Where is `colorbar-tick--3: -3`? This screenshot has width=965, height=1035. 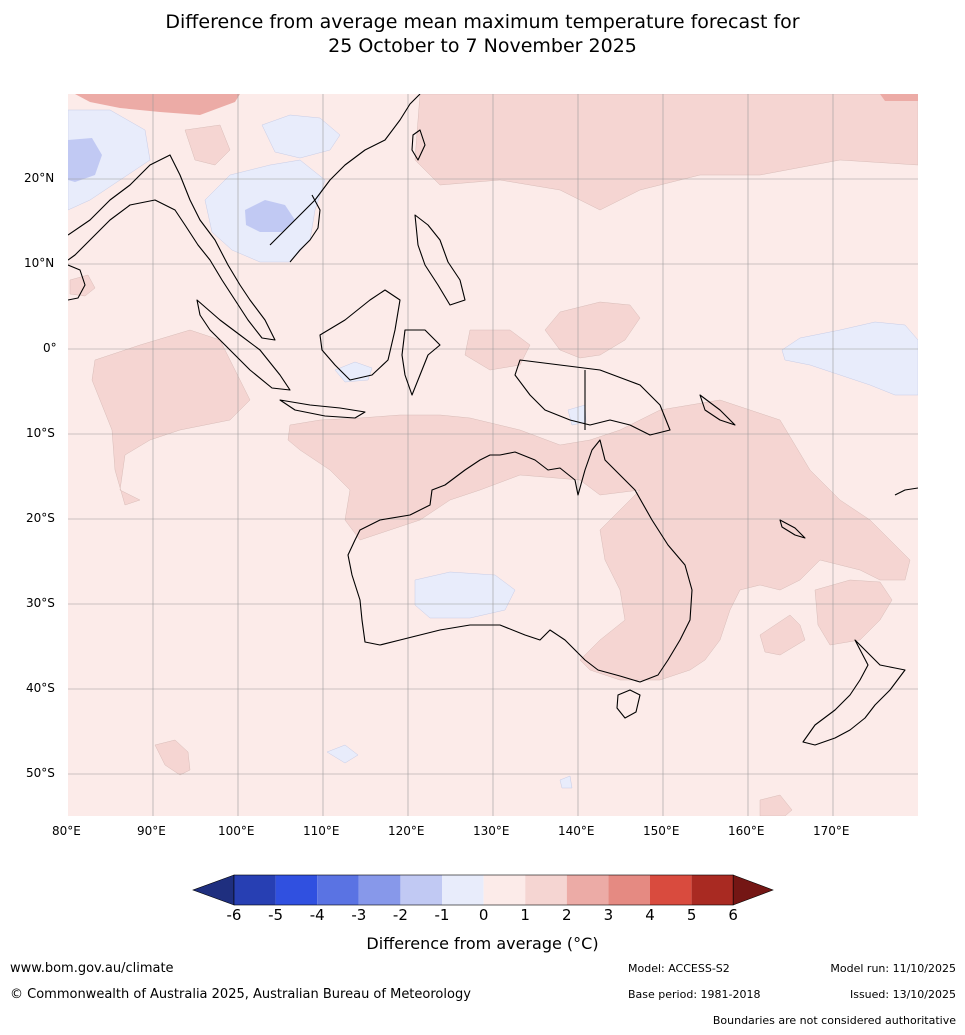
colorbar-tick--3: -3 is located at coordinates (359, 915).